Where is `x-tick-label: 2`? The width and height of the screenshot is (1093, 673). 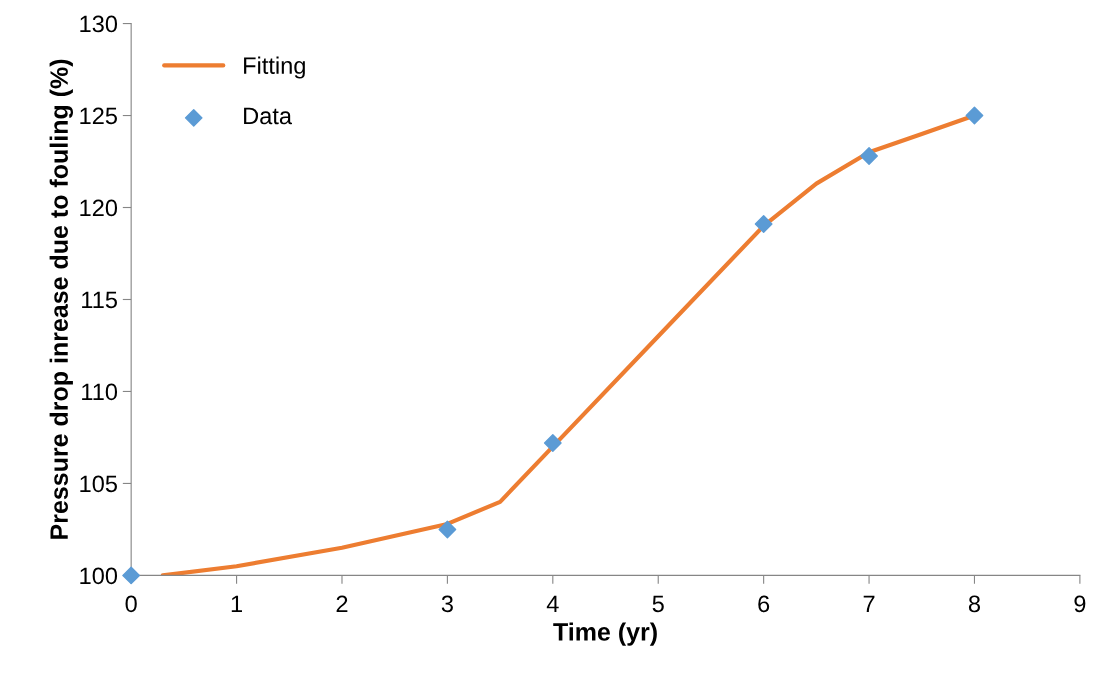 x-tick-label: 2 is located at coordinates (342, 603).